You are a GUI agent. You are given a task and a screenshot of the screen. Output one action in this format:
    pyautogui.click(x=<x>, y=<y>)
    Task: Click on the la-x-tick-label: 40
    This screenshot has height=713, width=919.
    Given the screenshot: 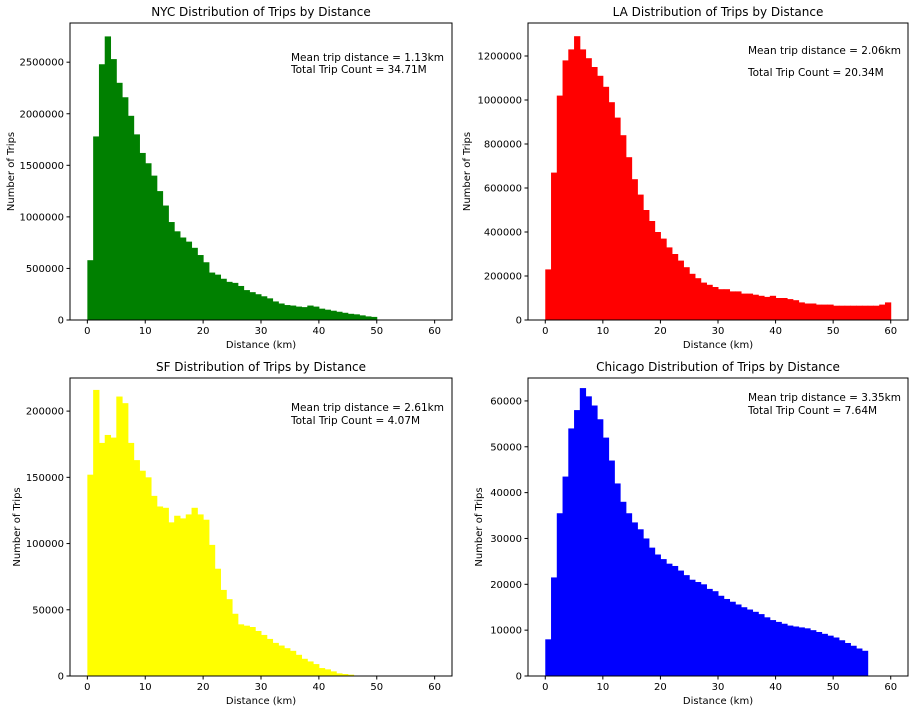 What is the action you would take?
    pyautogui.click(x=775, y=331)
    